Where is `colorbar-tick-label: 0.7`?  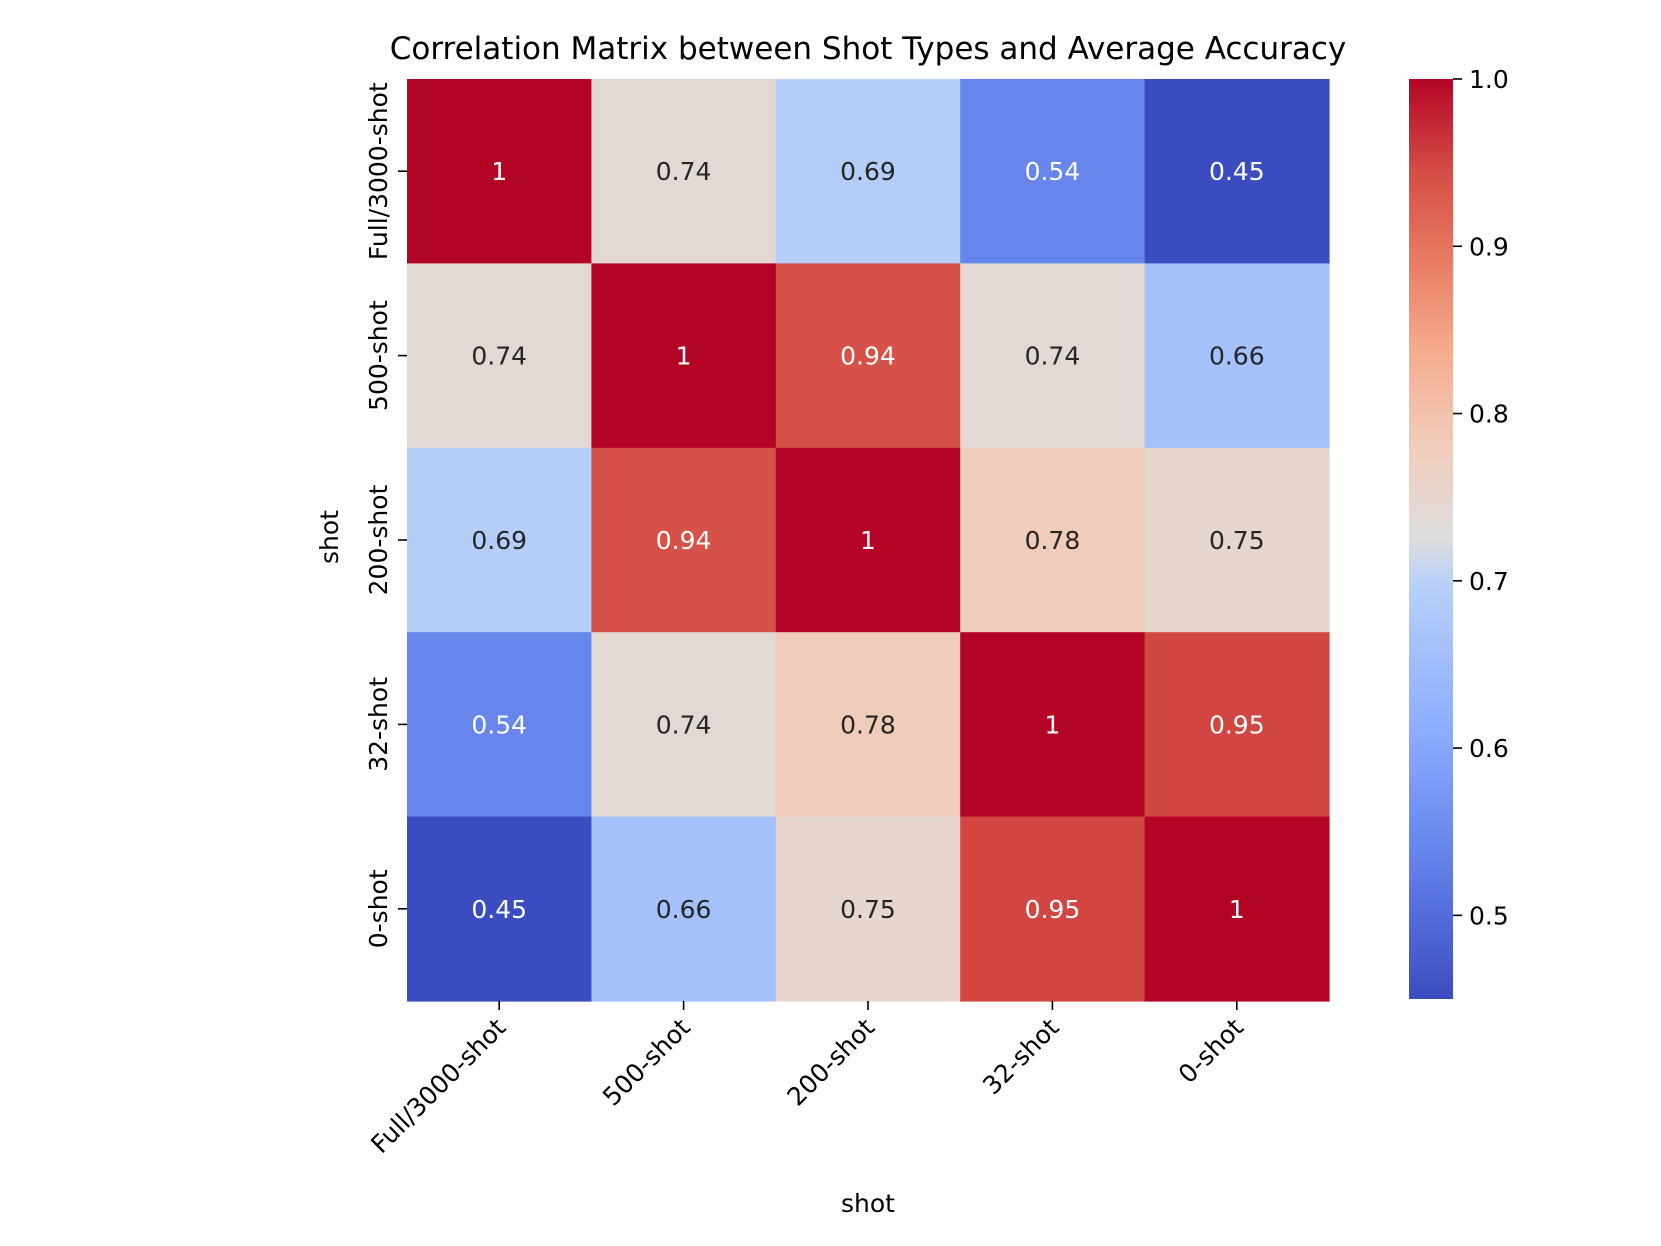
colorbar-tick-label: 0.7 is located at coordinates (1489, 581).